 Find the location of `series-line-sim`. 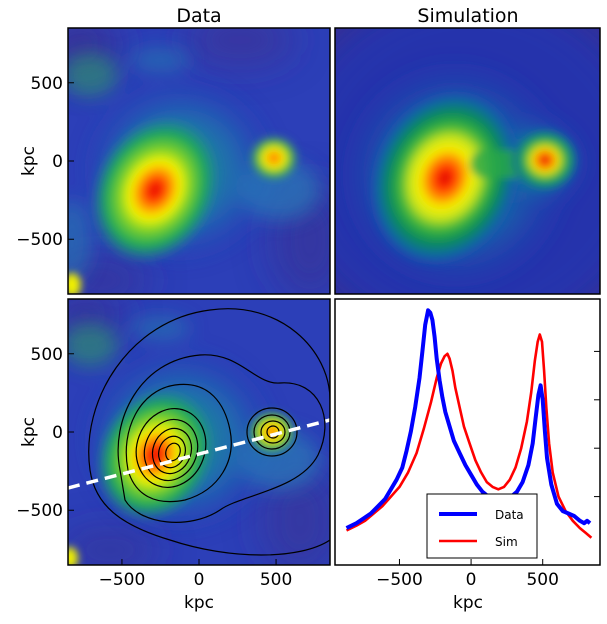

series-line-sim is located at coordinates (469, 436).